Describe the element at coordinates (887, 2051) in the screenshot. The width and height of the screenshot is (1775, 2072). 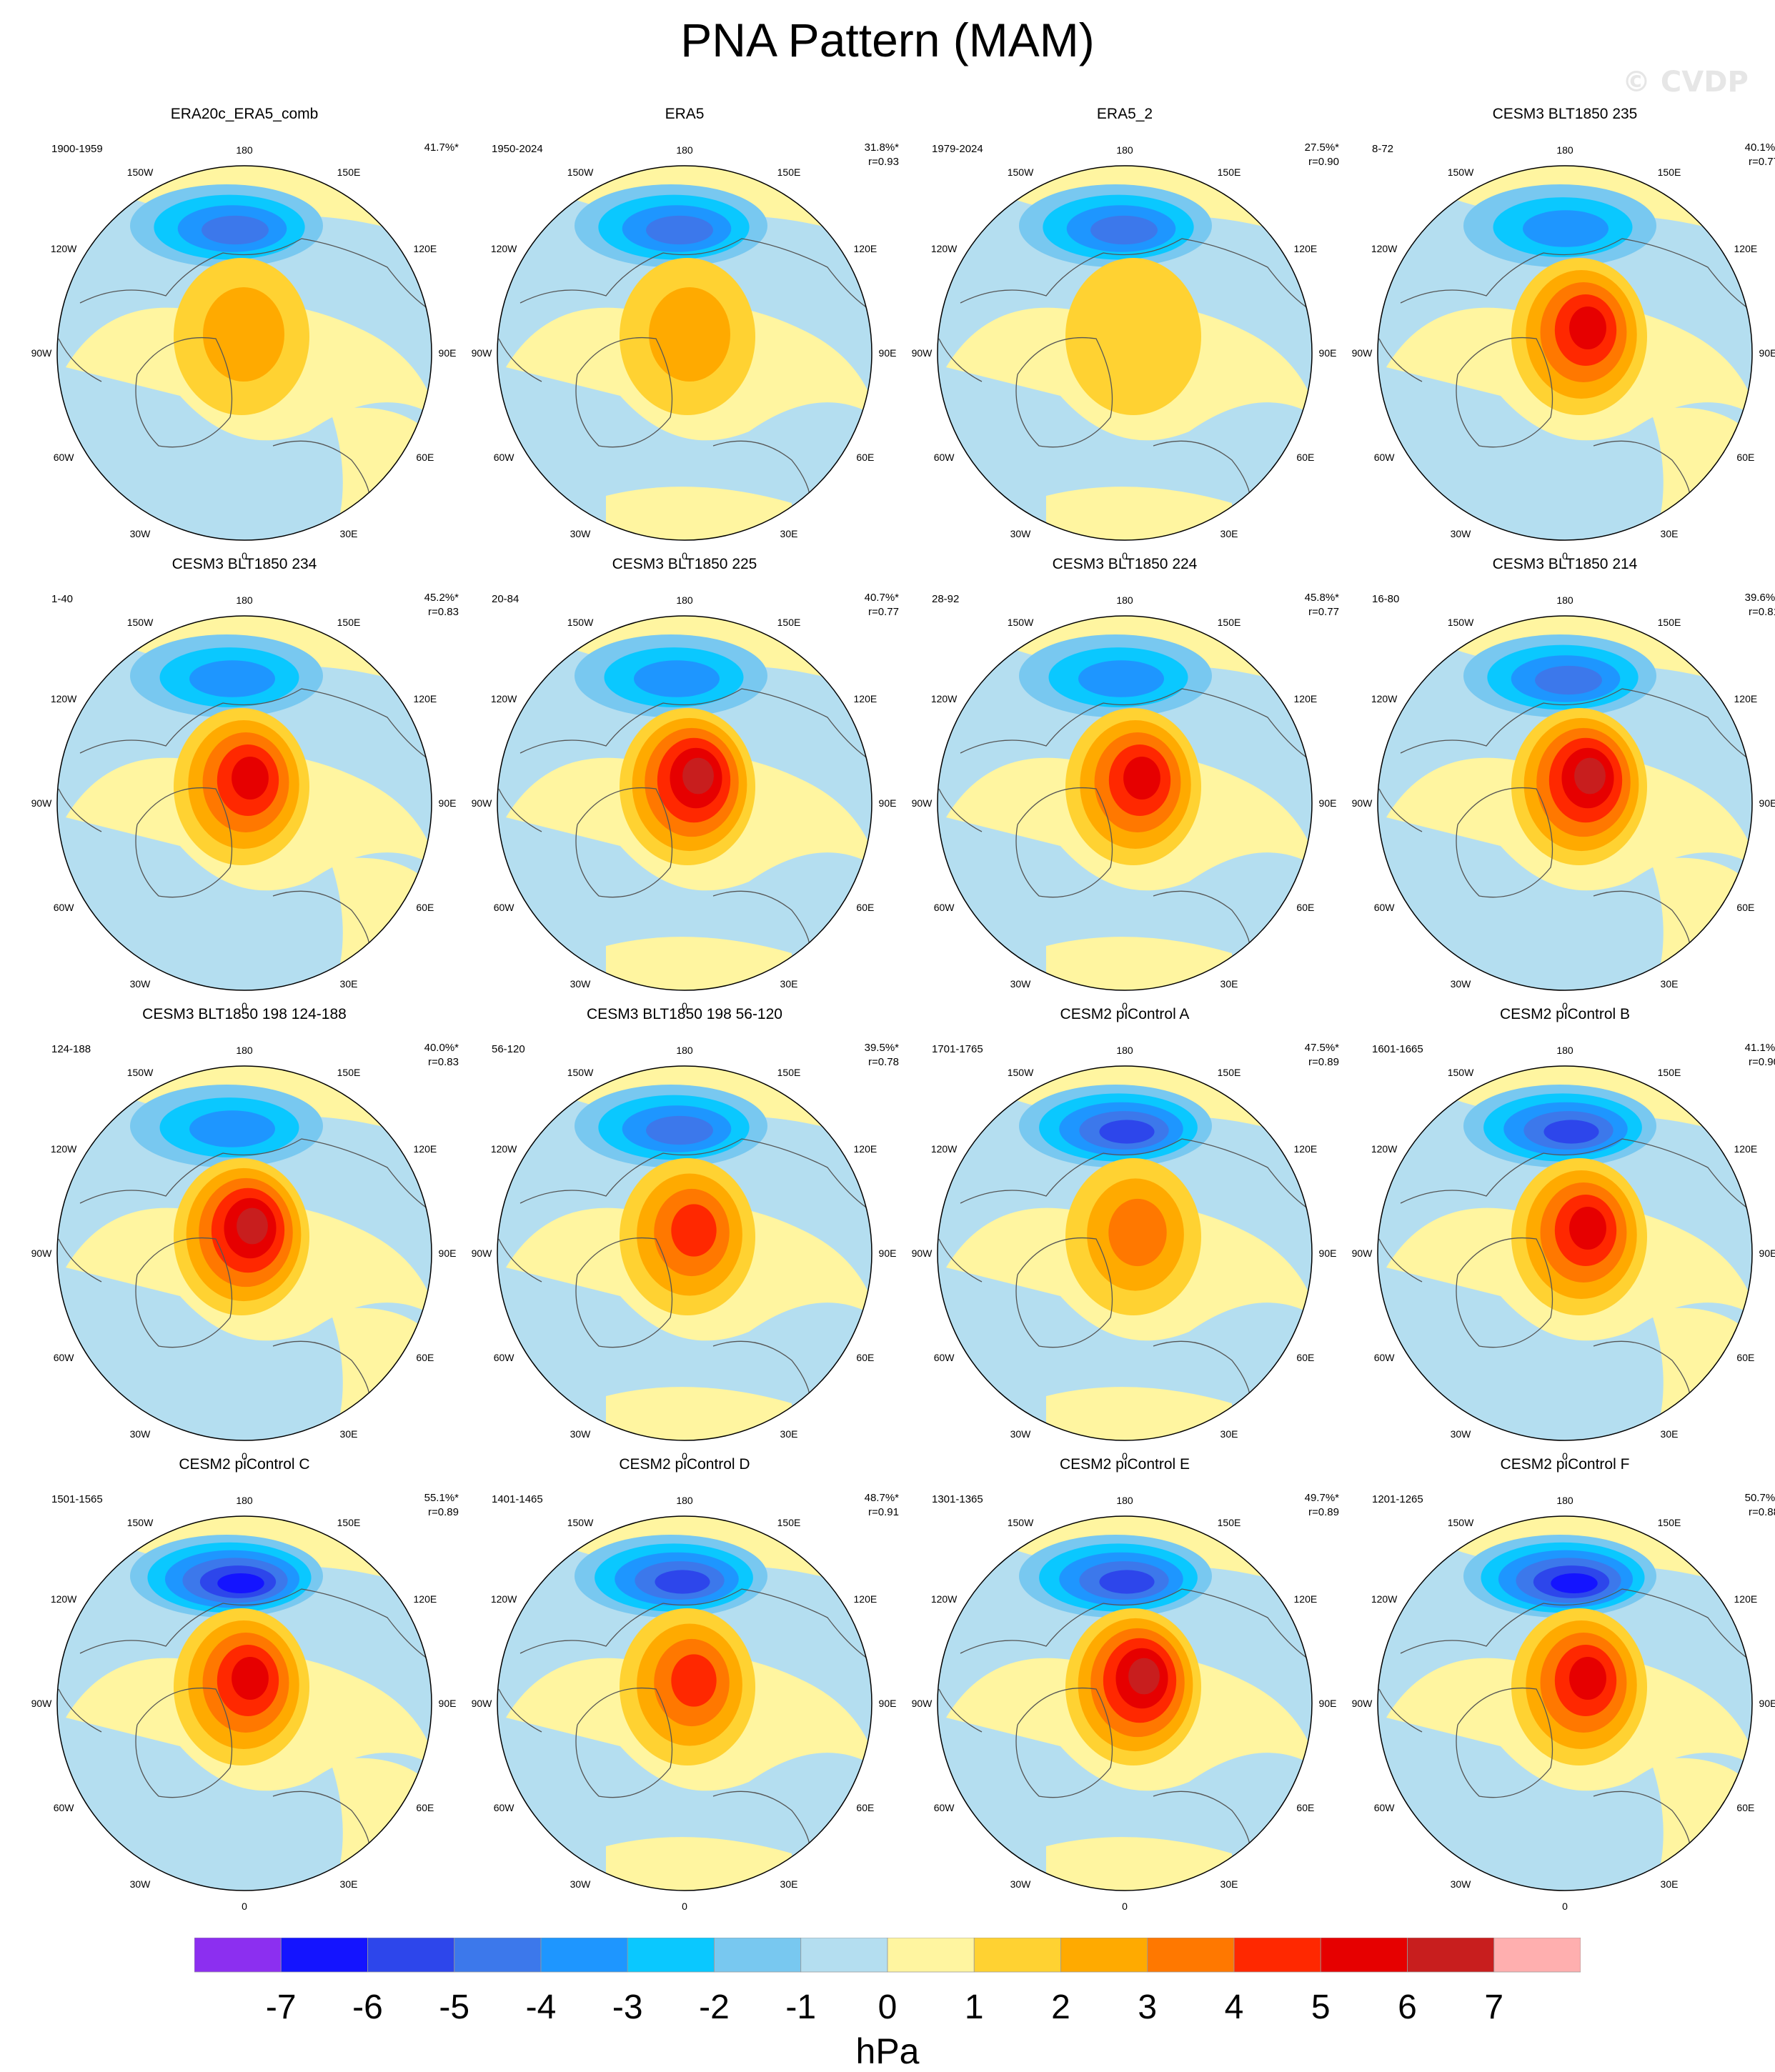
I see `colorbar-units: hPa` at that location.